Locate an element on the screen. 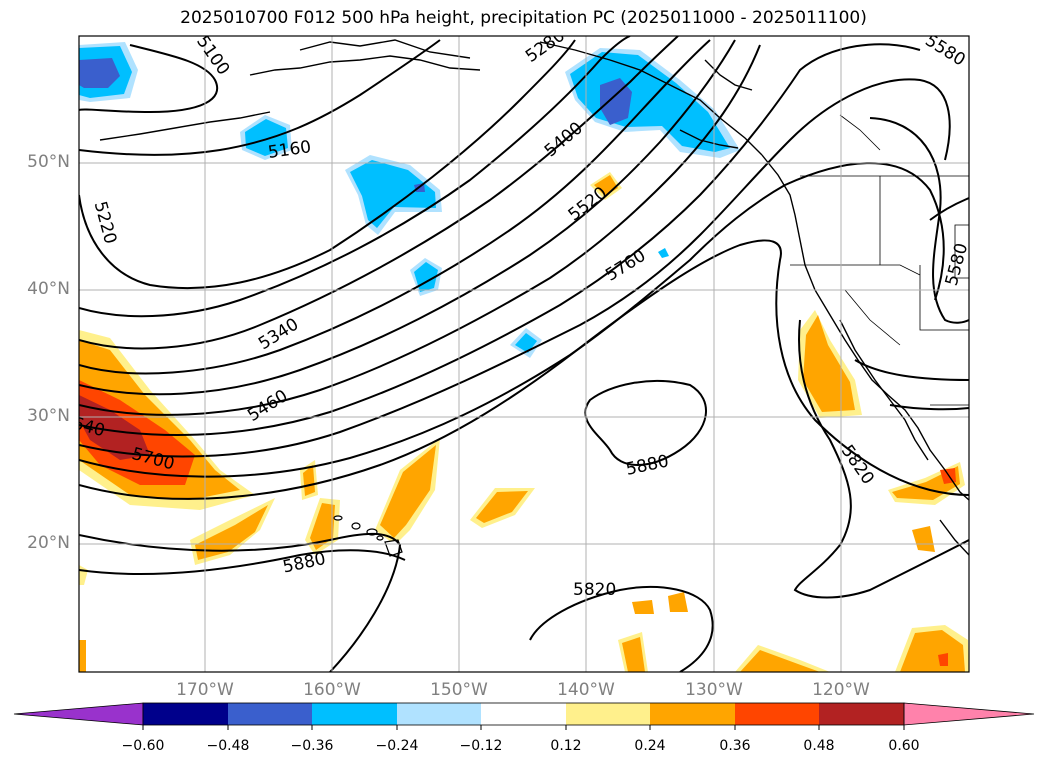 This screenshot has height=765, width=1047. contour-5820-east is located at coordinates (881, 459).